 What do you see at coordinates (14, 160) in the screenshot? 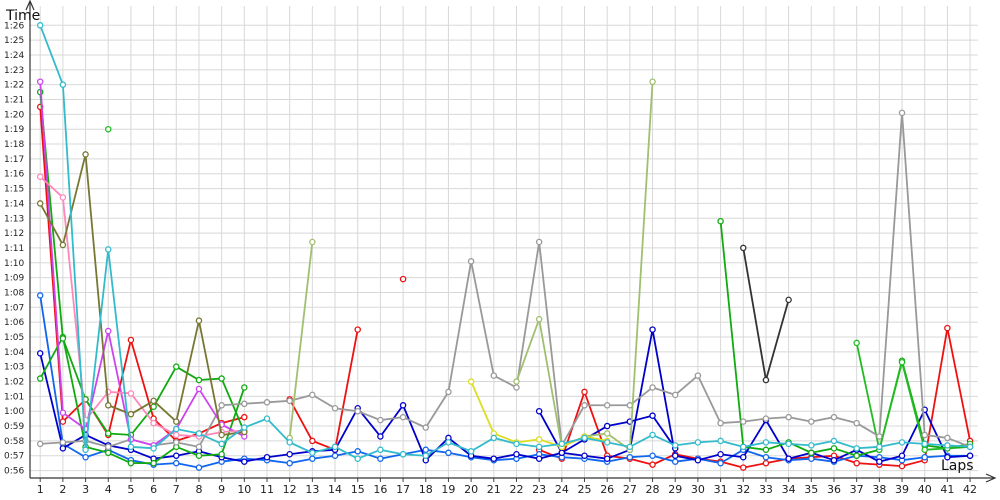
I see `y-tick-label: 1:17` at bounding box center [14, 160].